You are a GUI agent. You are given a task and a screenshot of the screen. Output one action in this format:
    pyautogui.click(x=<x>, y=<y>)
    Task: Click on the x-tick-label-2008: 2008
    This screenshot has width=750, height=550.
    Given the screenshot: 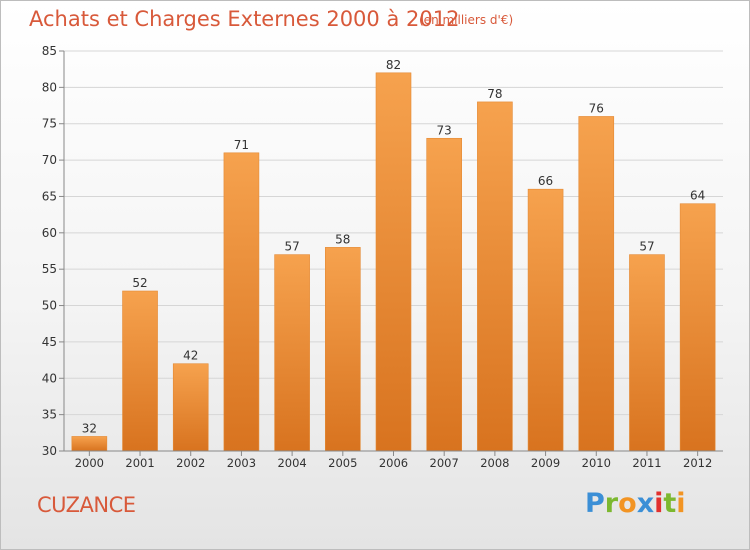 What is the action you would take?
    pyautogui.click(x=494, y=463)
    